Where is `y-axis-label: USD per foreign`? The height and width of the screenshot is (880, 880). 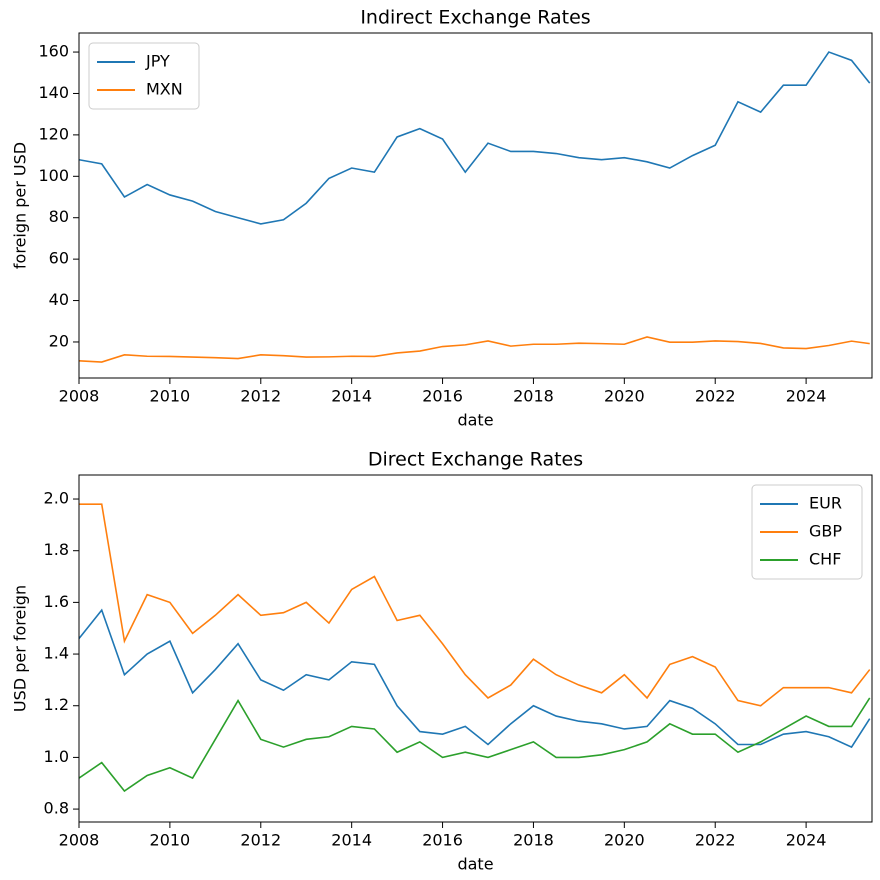
y-axis-label: USD per foreign is located at coordinates (20, 648).